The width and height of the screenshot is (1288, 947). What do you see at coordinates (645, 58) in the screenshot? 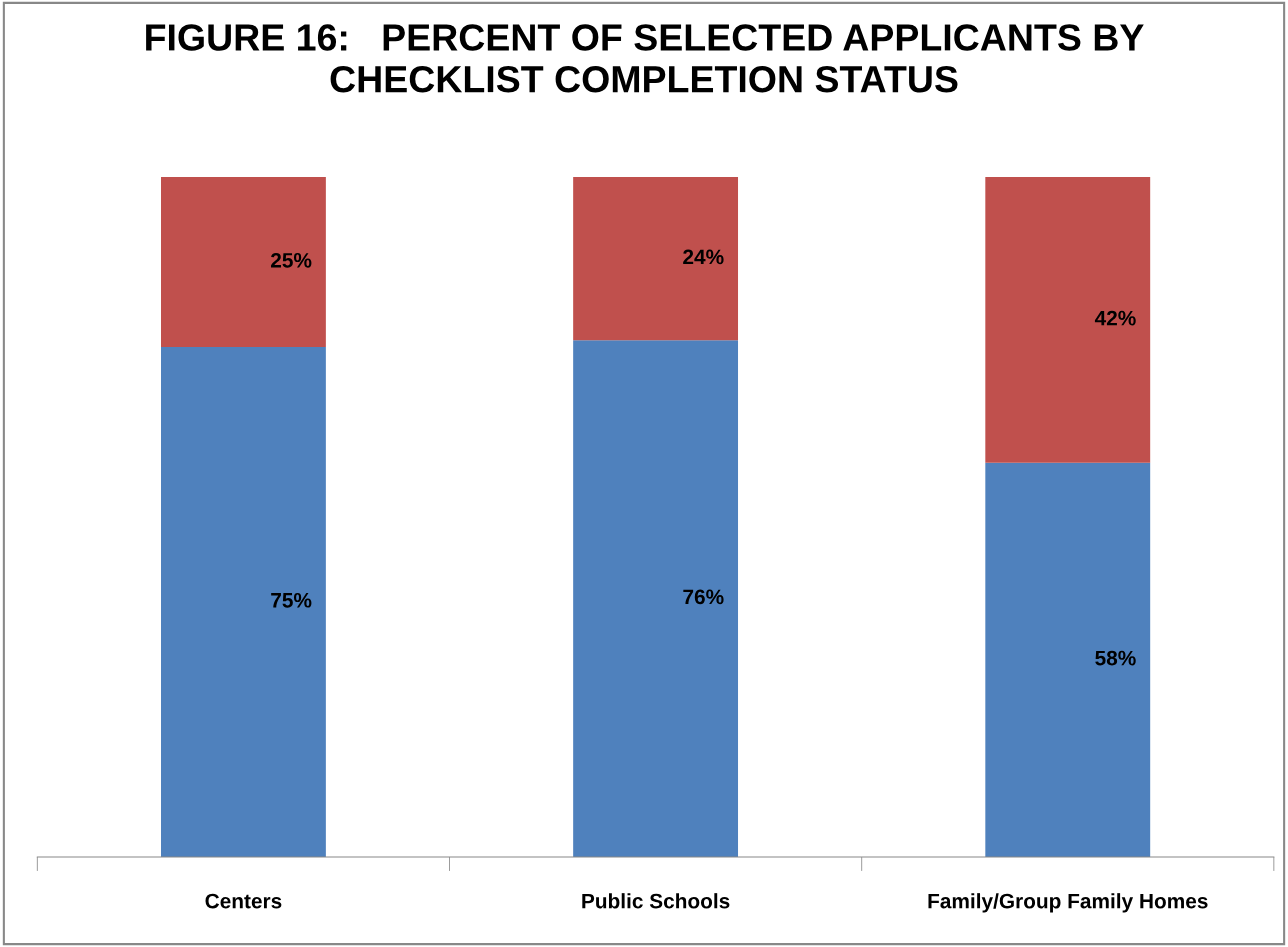
I see `chart-title: FIGURE 16: PERCENT OF SELECTED APPLICANTS BY CHECKLIST COMPLETION STATUS` at bounding box center [645, 58].